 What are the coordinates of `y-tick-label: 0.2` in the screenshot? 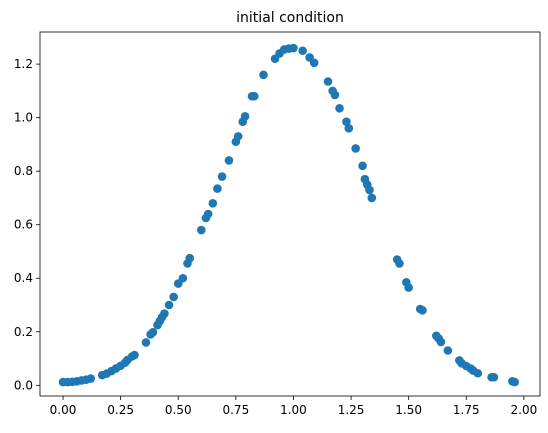 It's located at (23, 332).